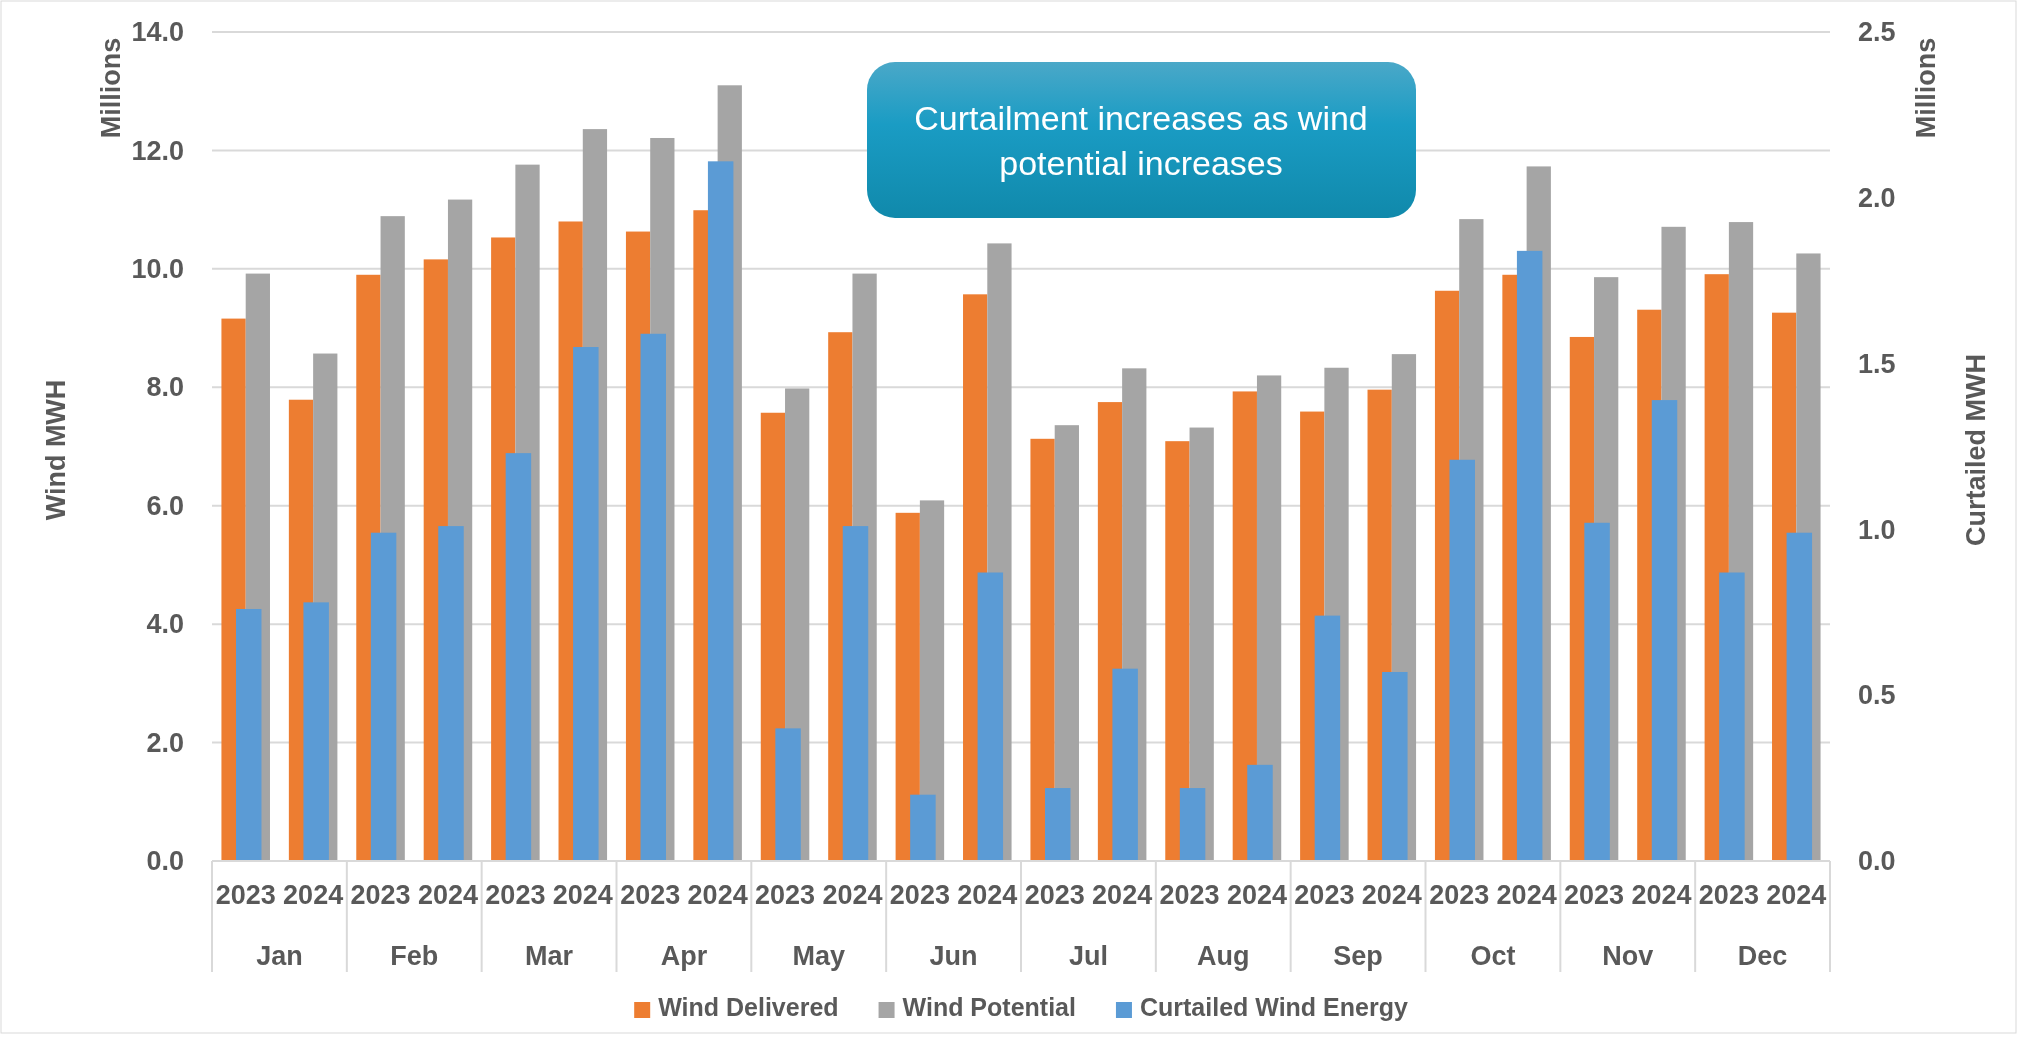 This screenshot has width=2021, height=1037. I want to click on y2-tick-label: 1.0, so click(1877, 529).